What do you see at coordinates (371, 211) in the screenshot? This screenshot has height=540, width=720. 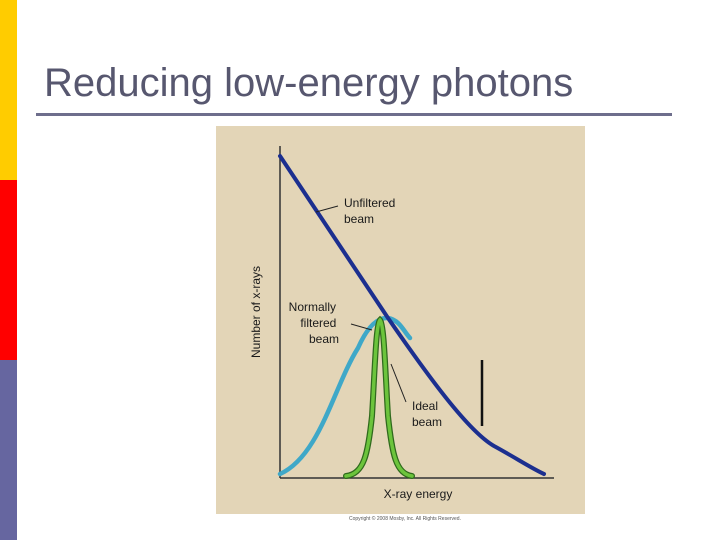 I see `unfiltered-beam-label: Unfiltered beam` at bounding box center [371, 211].